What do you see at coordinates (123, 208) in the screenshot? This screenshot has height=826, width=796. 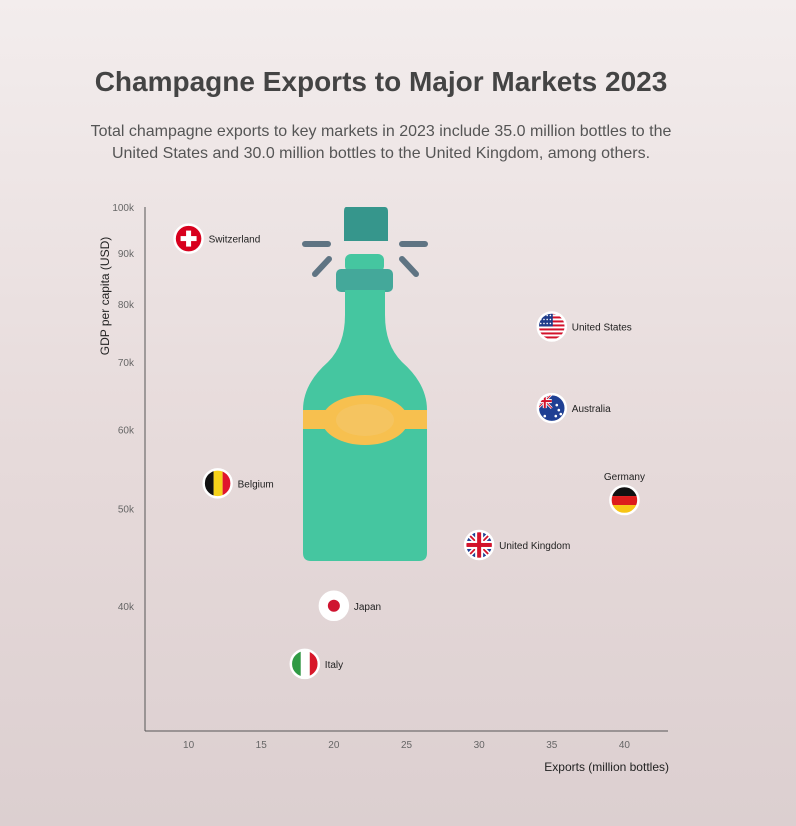 I see `y-tick-label: 100k` at bounding box center [123, 208].